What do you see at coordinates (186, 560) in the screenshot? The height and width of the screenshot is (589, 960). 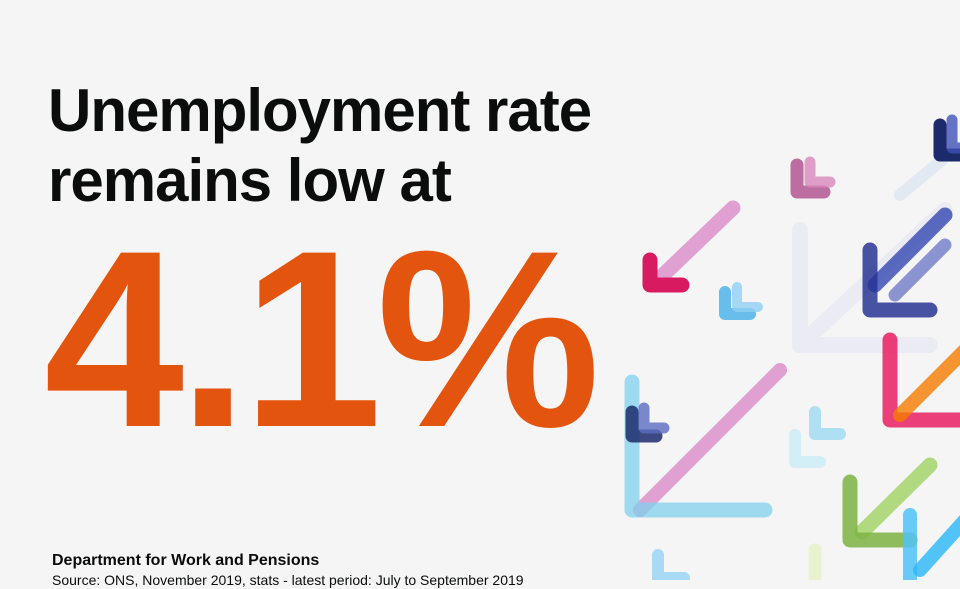 I see `organisation-name: Department for Work and Pensions` at bounding box center [186, 560].